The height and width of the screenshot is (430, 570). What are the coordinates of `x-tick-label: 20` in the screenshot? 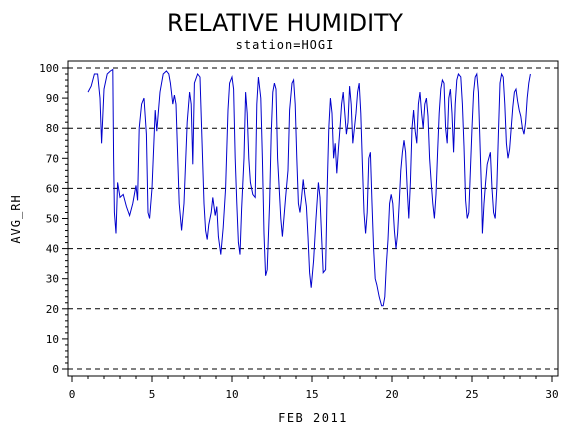 It's located at (391, 394).